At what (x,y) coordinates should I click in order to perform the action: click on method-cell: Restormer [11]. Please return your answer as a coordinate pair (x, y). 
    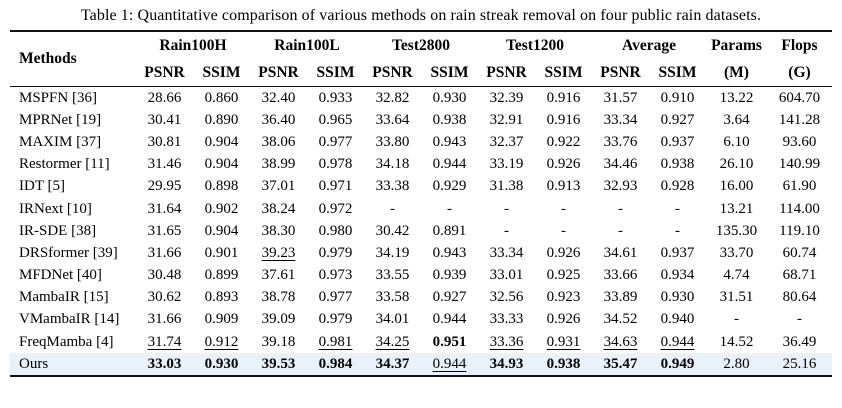
    Looking at the image, I should click on (64, 164).